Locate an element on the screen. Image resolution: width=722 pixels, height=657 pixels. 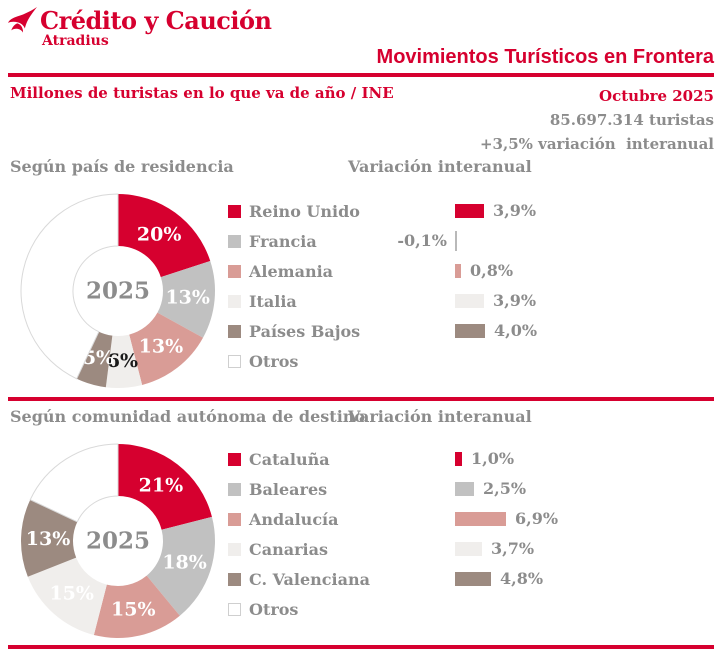
bar-row: 3,7% is located at coordinates (361, 549).